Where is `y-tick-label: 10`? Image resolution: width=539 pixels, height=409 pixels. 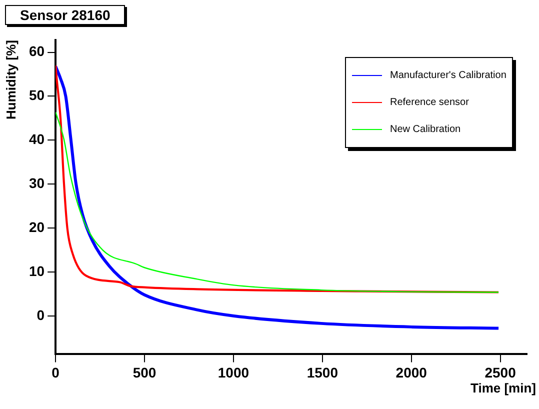 y-tick-label: 10 is located at coordinates (36, 270).